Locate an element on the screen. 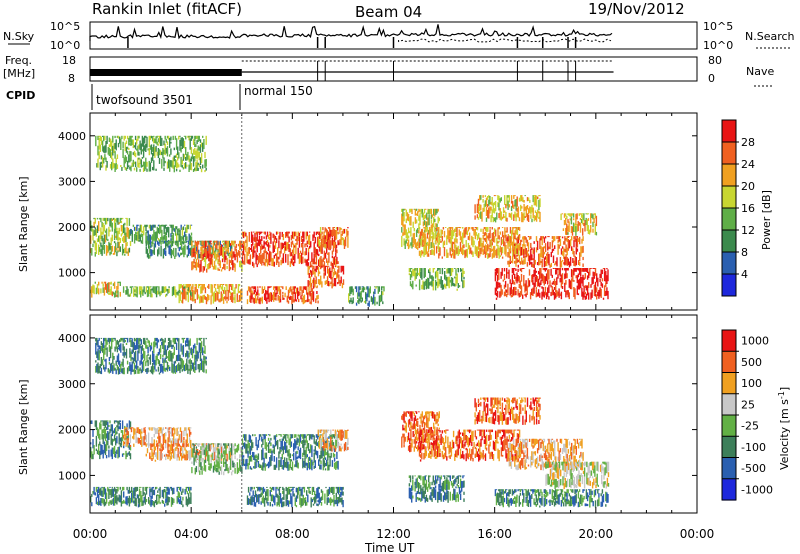 The height and width of the screenshot is (554, 800). y-tick-label: 1000 is located at coordinates (72, 273).